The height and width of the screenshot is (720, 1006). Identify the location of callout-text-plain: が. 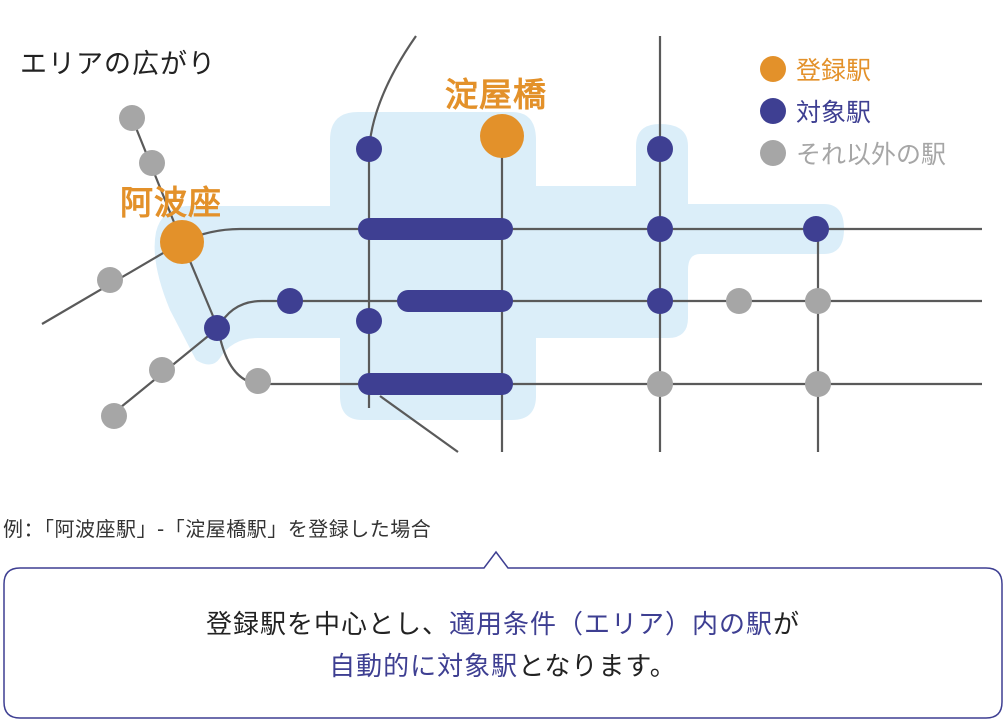
(787, 625).